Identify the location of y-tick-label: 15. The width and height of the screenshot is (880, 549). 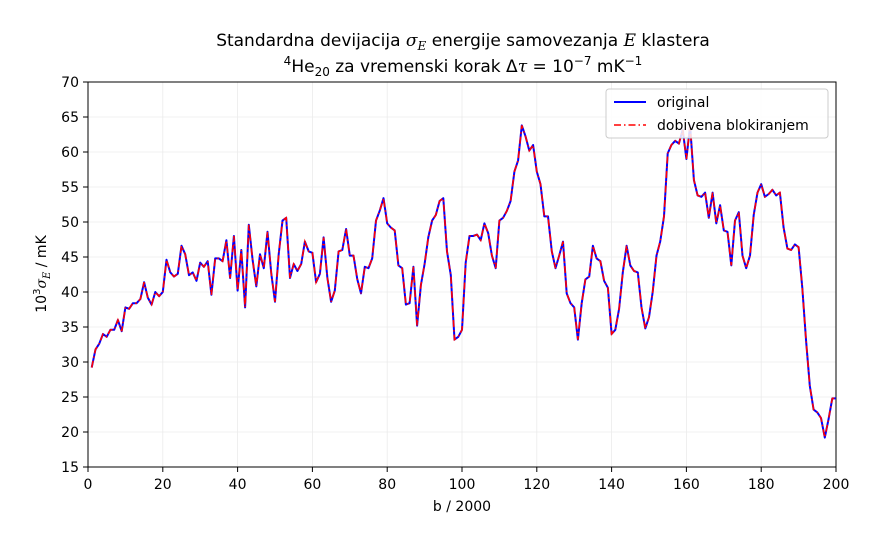
(70, 468).